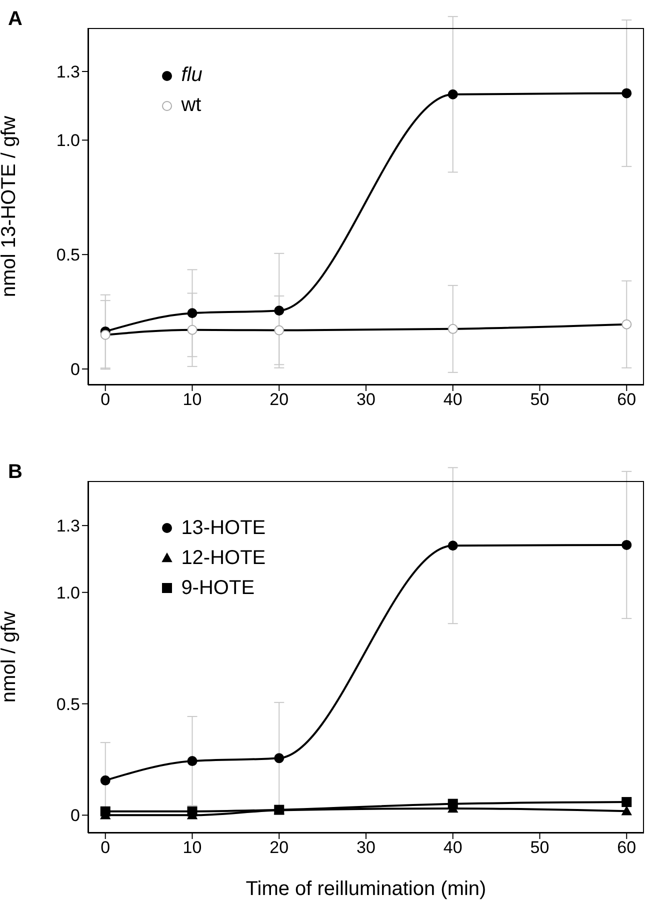  Describe the element at coordinates (10, 206) in the screenshot. I see `y-axis-title: nmol 13-HOTE / gfw` at that location.